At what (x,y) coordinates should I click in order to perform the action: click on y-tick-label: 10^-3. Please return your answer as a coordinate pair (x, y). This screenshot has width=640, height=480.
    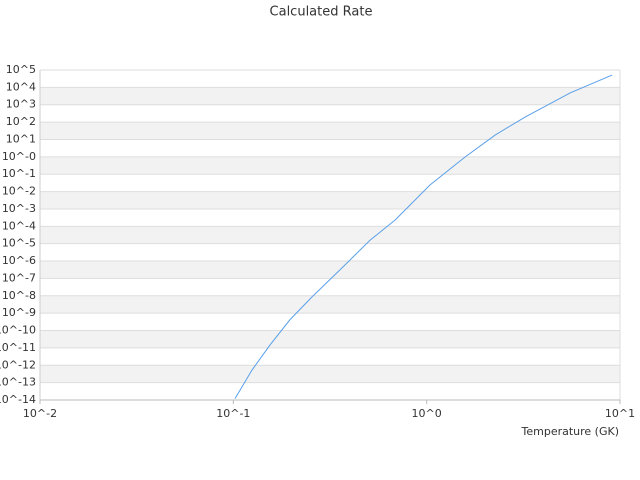
    Looking at the image, I should click on (19, 208).